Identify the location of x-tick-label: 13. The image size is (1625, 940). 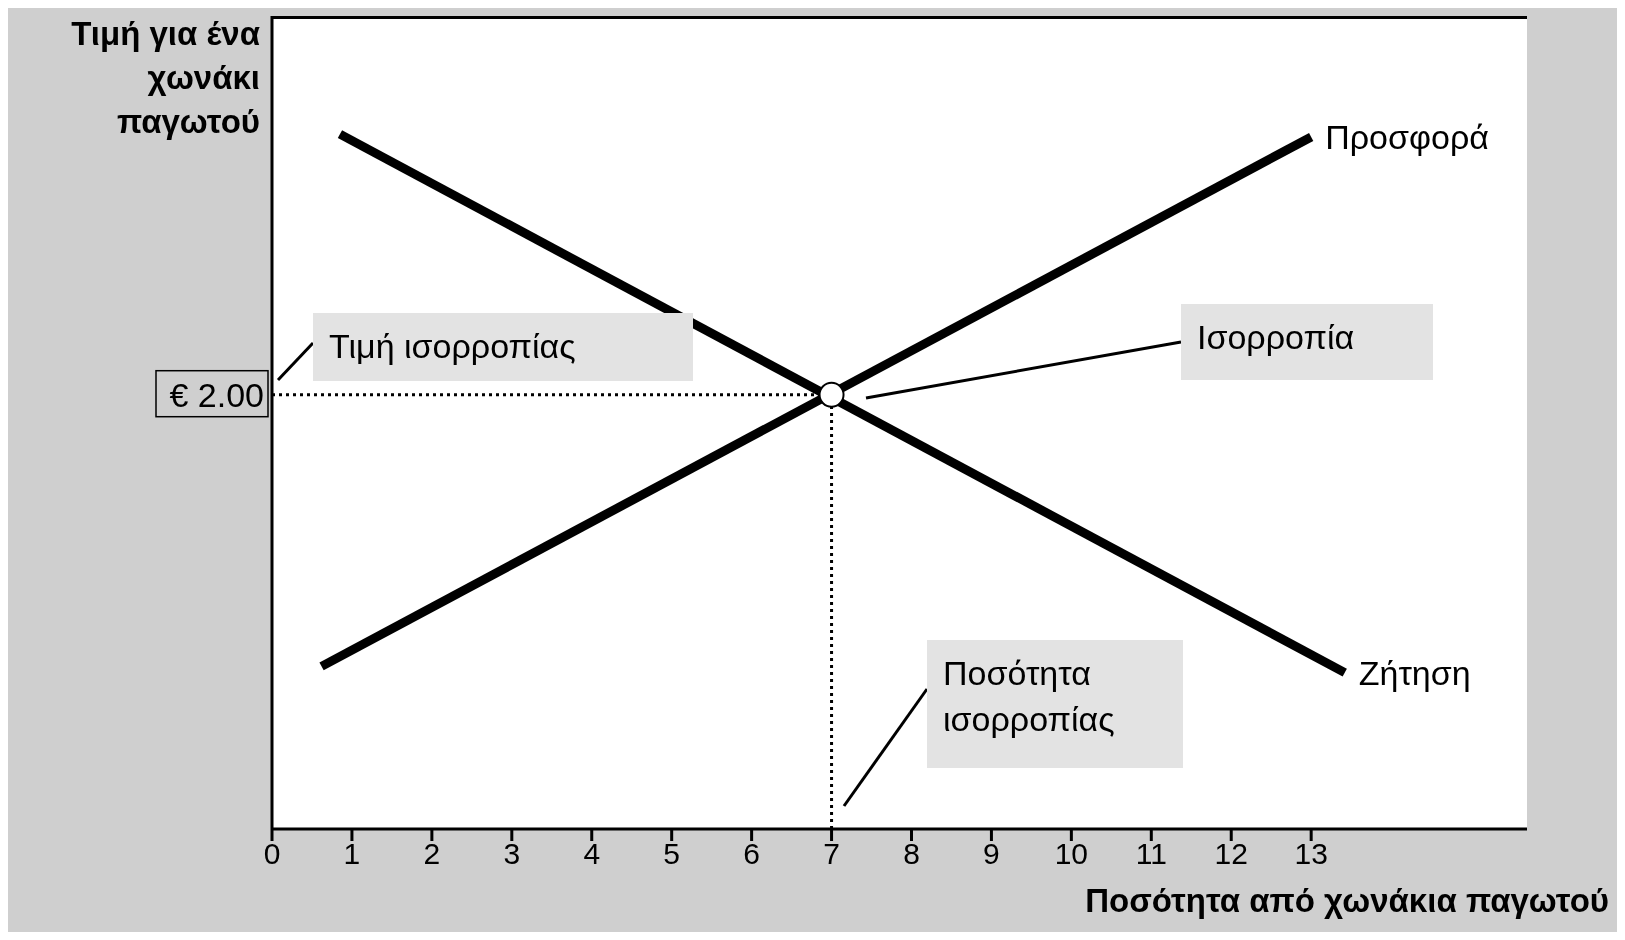
(1311, 854).